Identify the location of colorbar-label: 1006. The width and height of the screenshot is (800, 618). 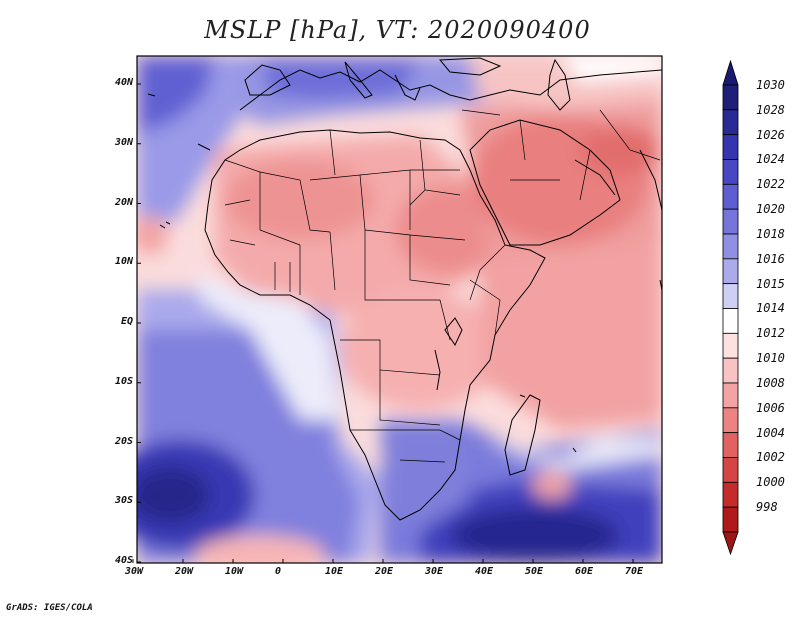
(770, 407).